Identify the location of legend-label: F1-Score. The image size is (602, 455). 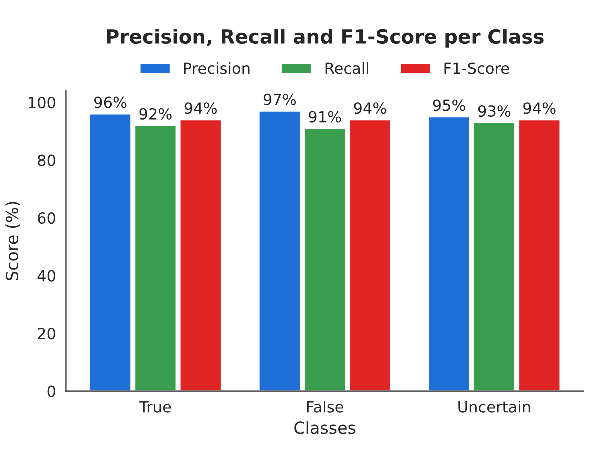
(477, 68).